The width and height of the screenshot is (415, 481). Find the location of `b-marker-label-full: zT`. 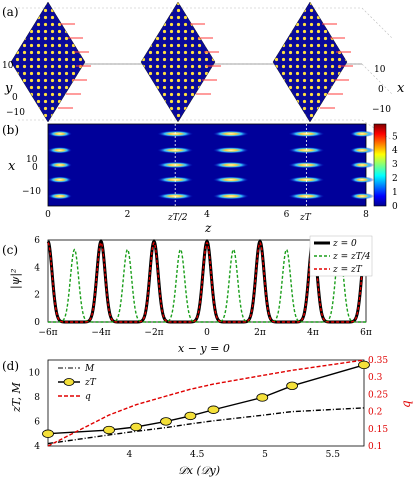

b-marker-label-full: zT is located at coordinates (305, 218).